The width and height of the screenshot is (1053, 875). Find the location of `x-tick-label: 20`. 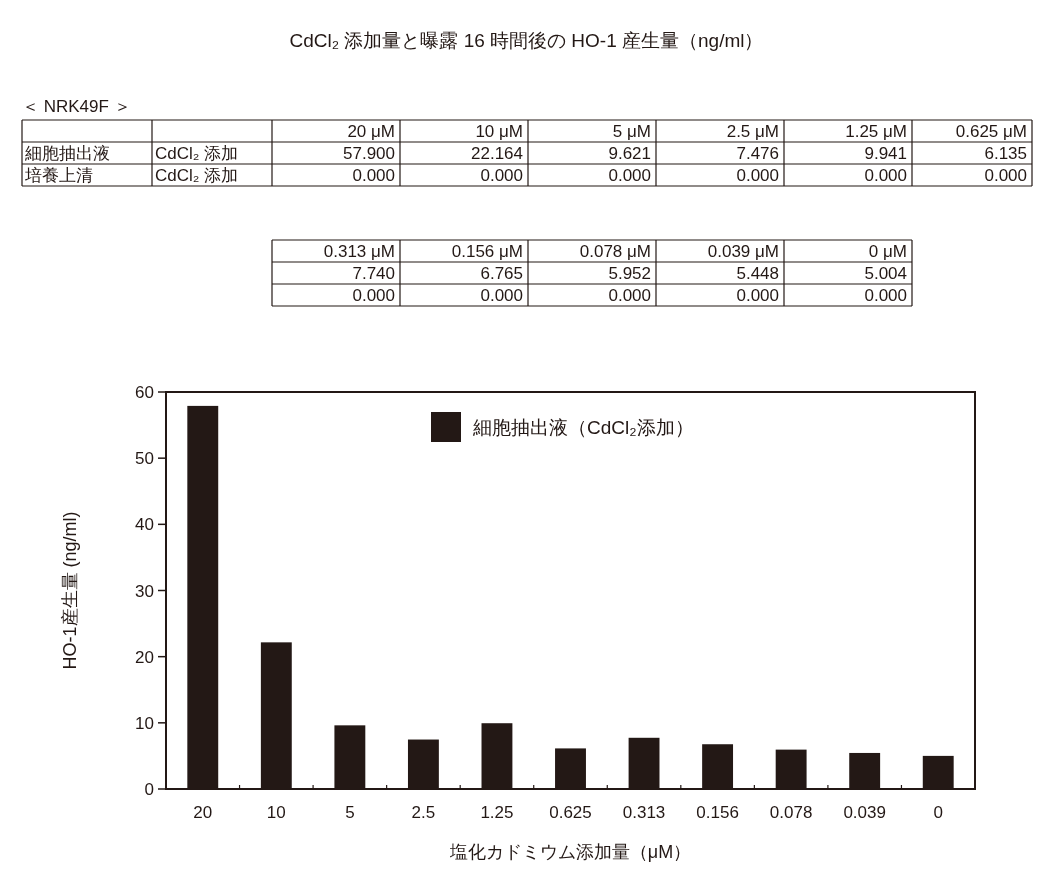

x-tick-label: 20 is located at coordinates (203, 812).